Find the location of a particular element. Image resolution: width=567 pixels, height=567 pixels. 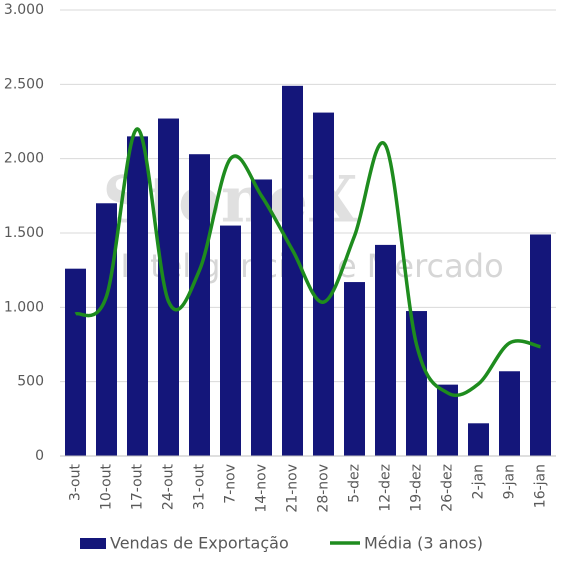

y-tick-label: 3.000 is located at coordinates (24, 10).